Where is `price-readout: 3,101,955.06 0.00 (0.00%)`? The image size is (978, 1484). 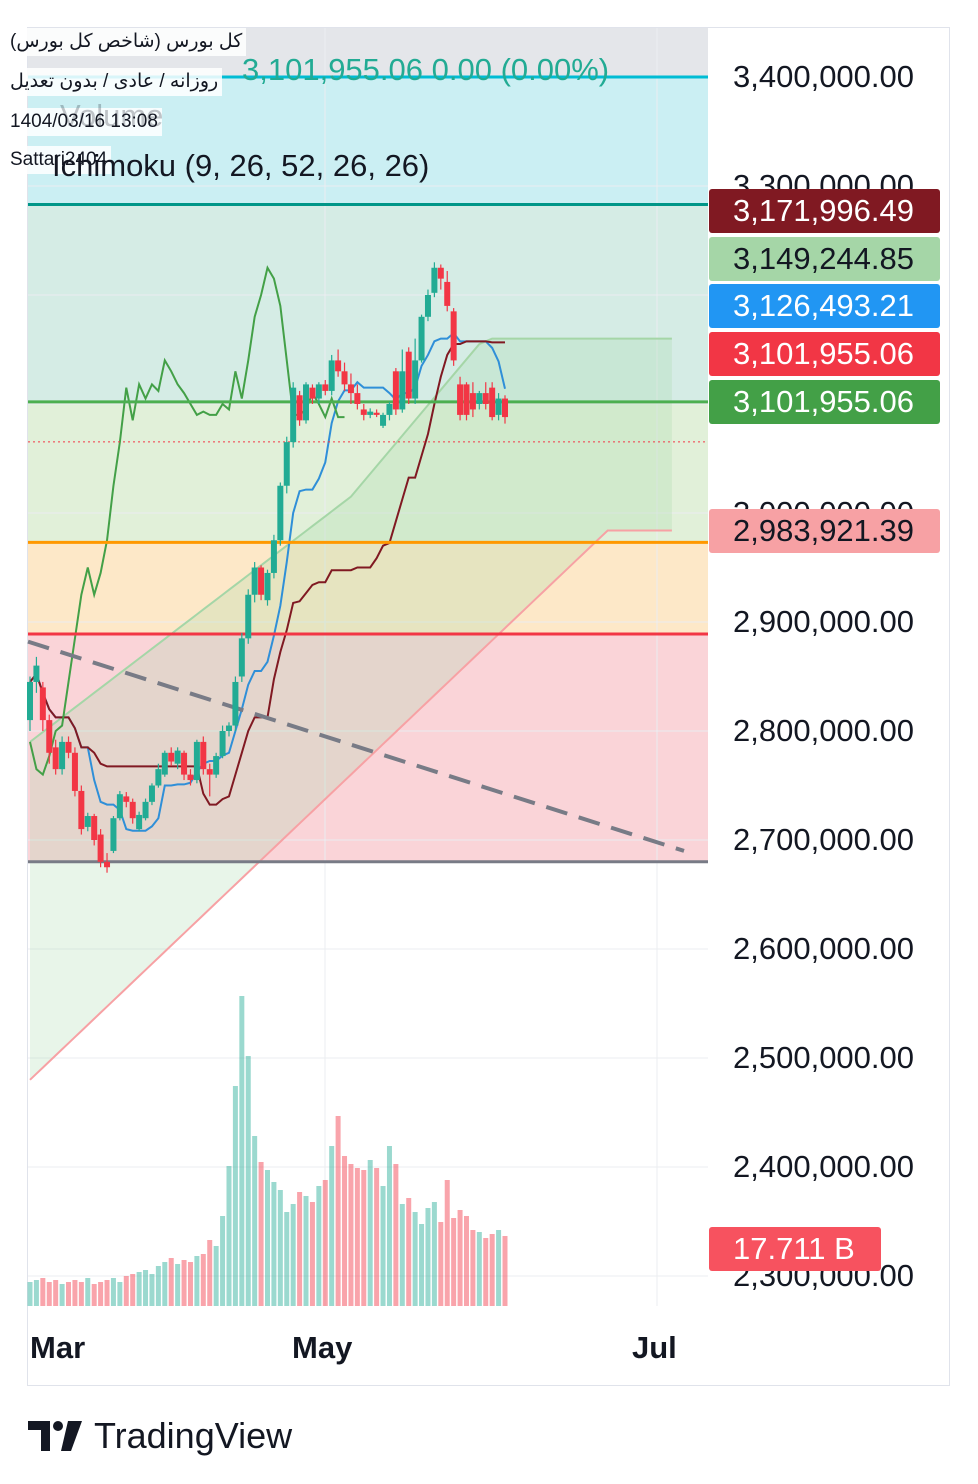
price-readout: 3,101,955.06 0.00 (0.00%) is located at coordinates (426, 69).